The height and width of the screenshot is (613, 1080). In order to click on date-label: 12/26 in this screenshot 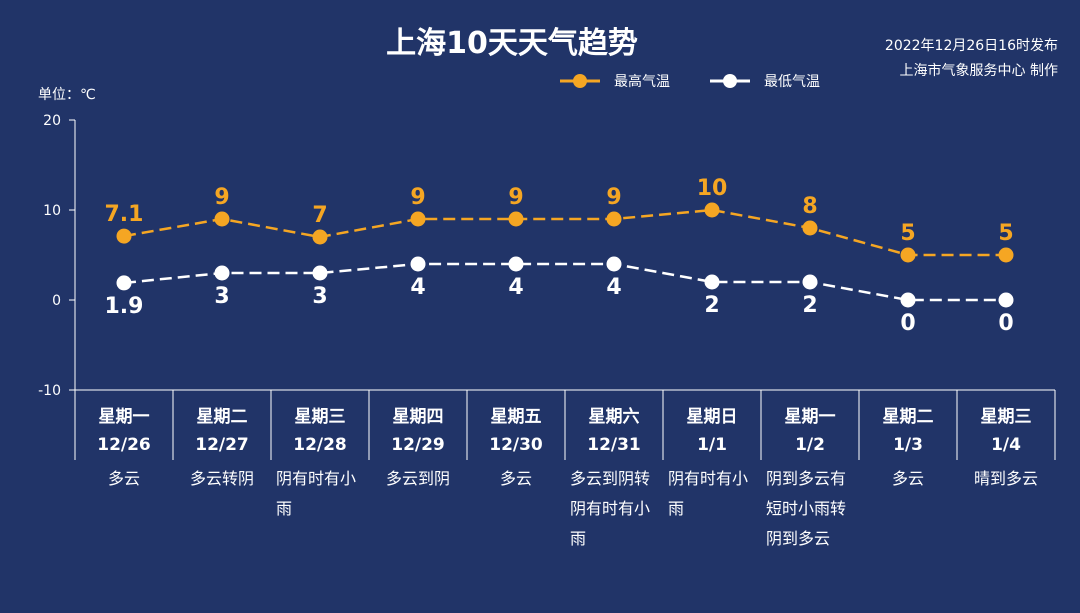, I will do `click(124, 445)`.